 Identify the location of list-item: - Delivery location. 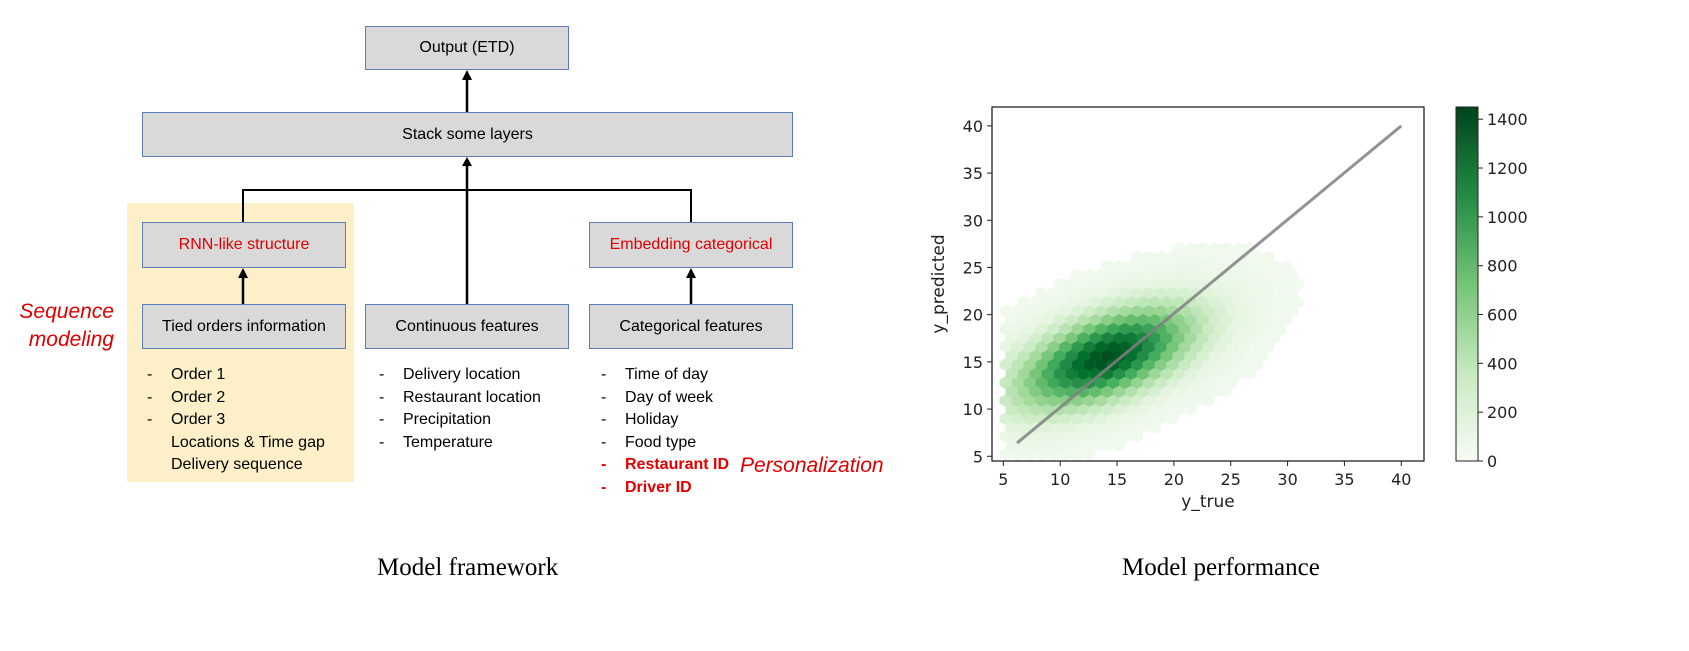
(450, 374).